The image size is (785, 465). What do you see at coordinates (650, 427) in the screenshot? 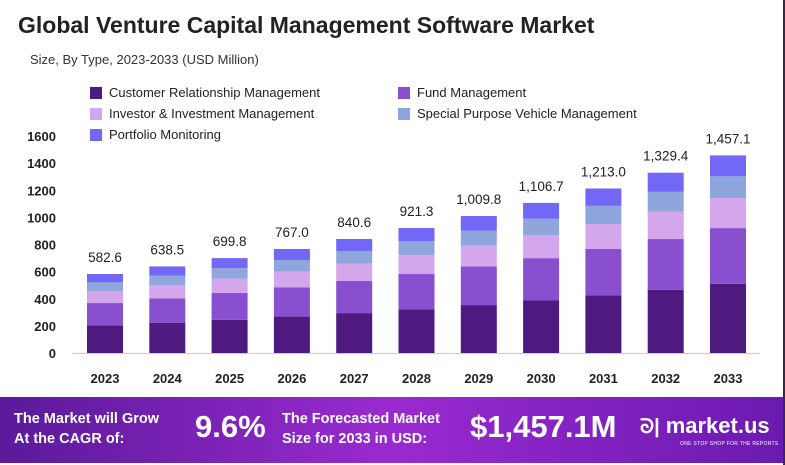
I see `logo-mark-icon: ᘐ|` at bounding box center [650, 427].